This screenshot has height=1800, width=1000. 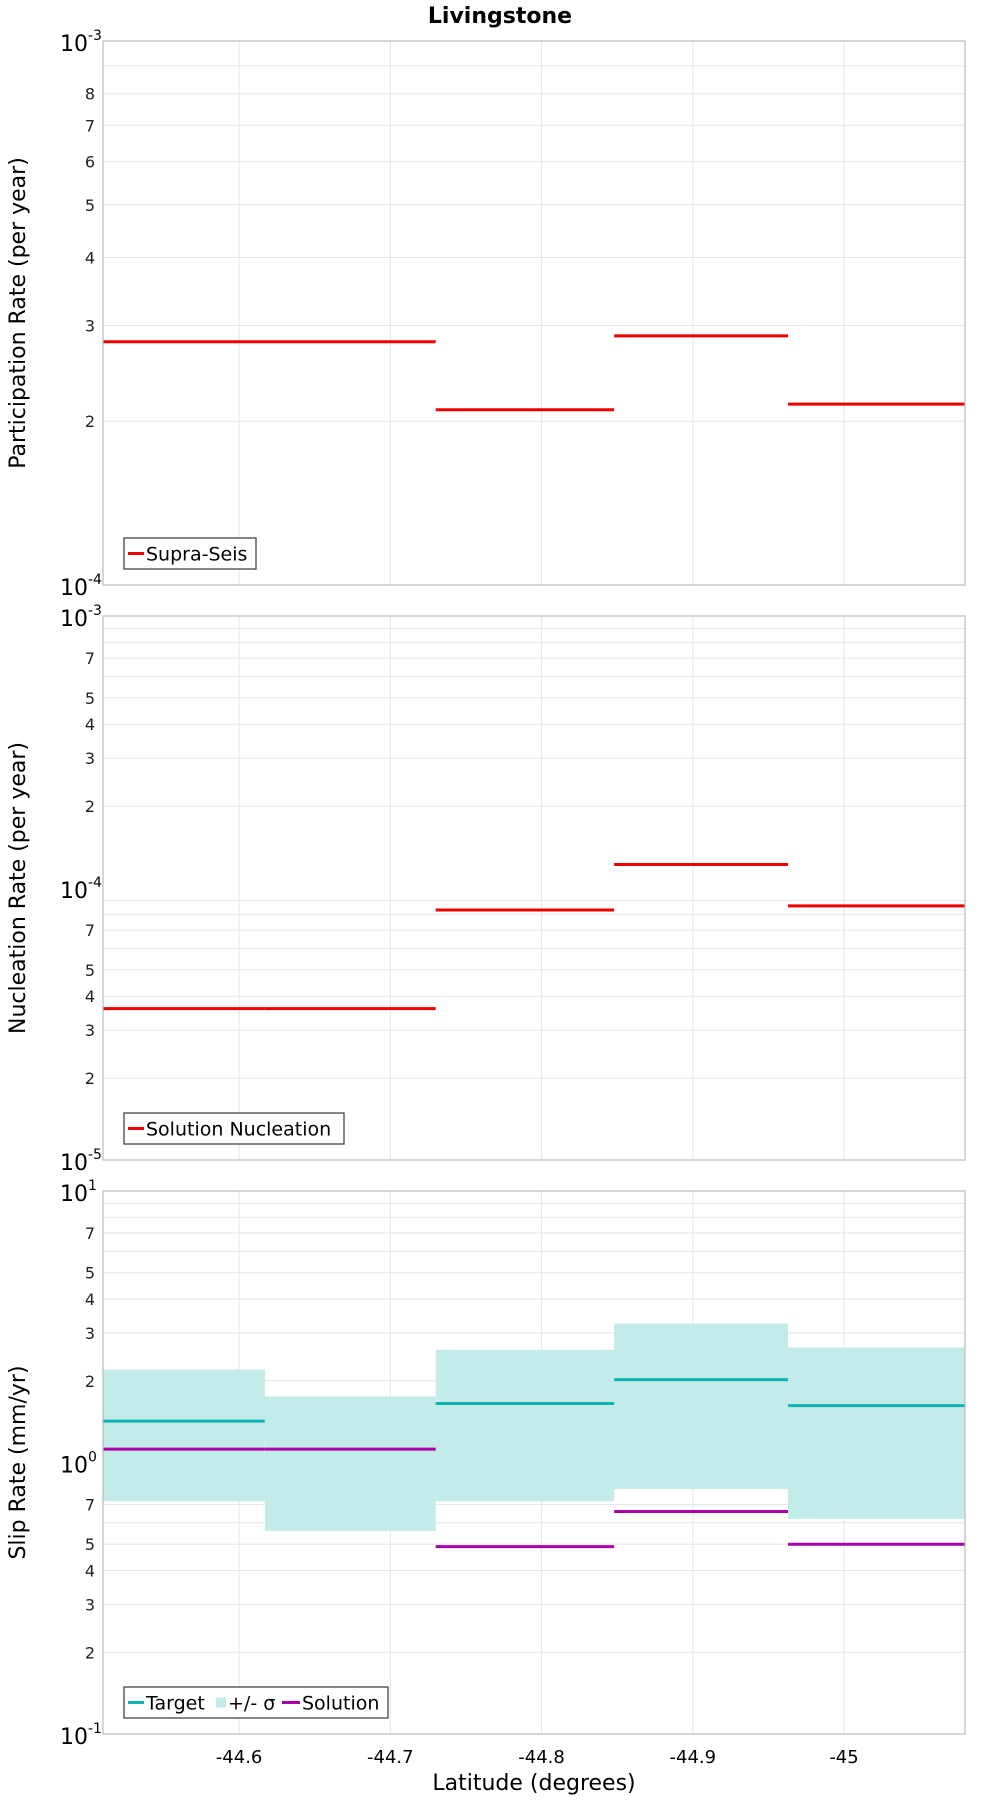 What do you see at coordinates (196, 555) in the screenshot?
I see `legend-label: Supra-Seis` at bounding box center [196, 555].